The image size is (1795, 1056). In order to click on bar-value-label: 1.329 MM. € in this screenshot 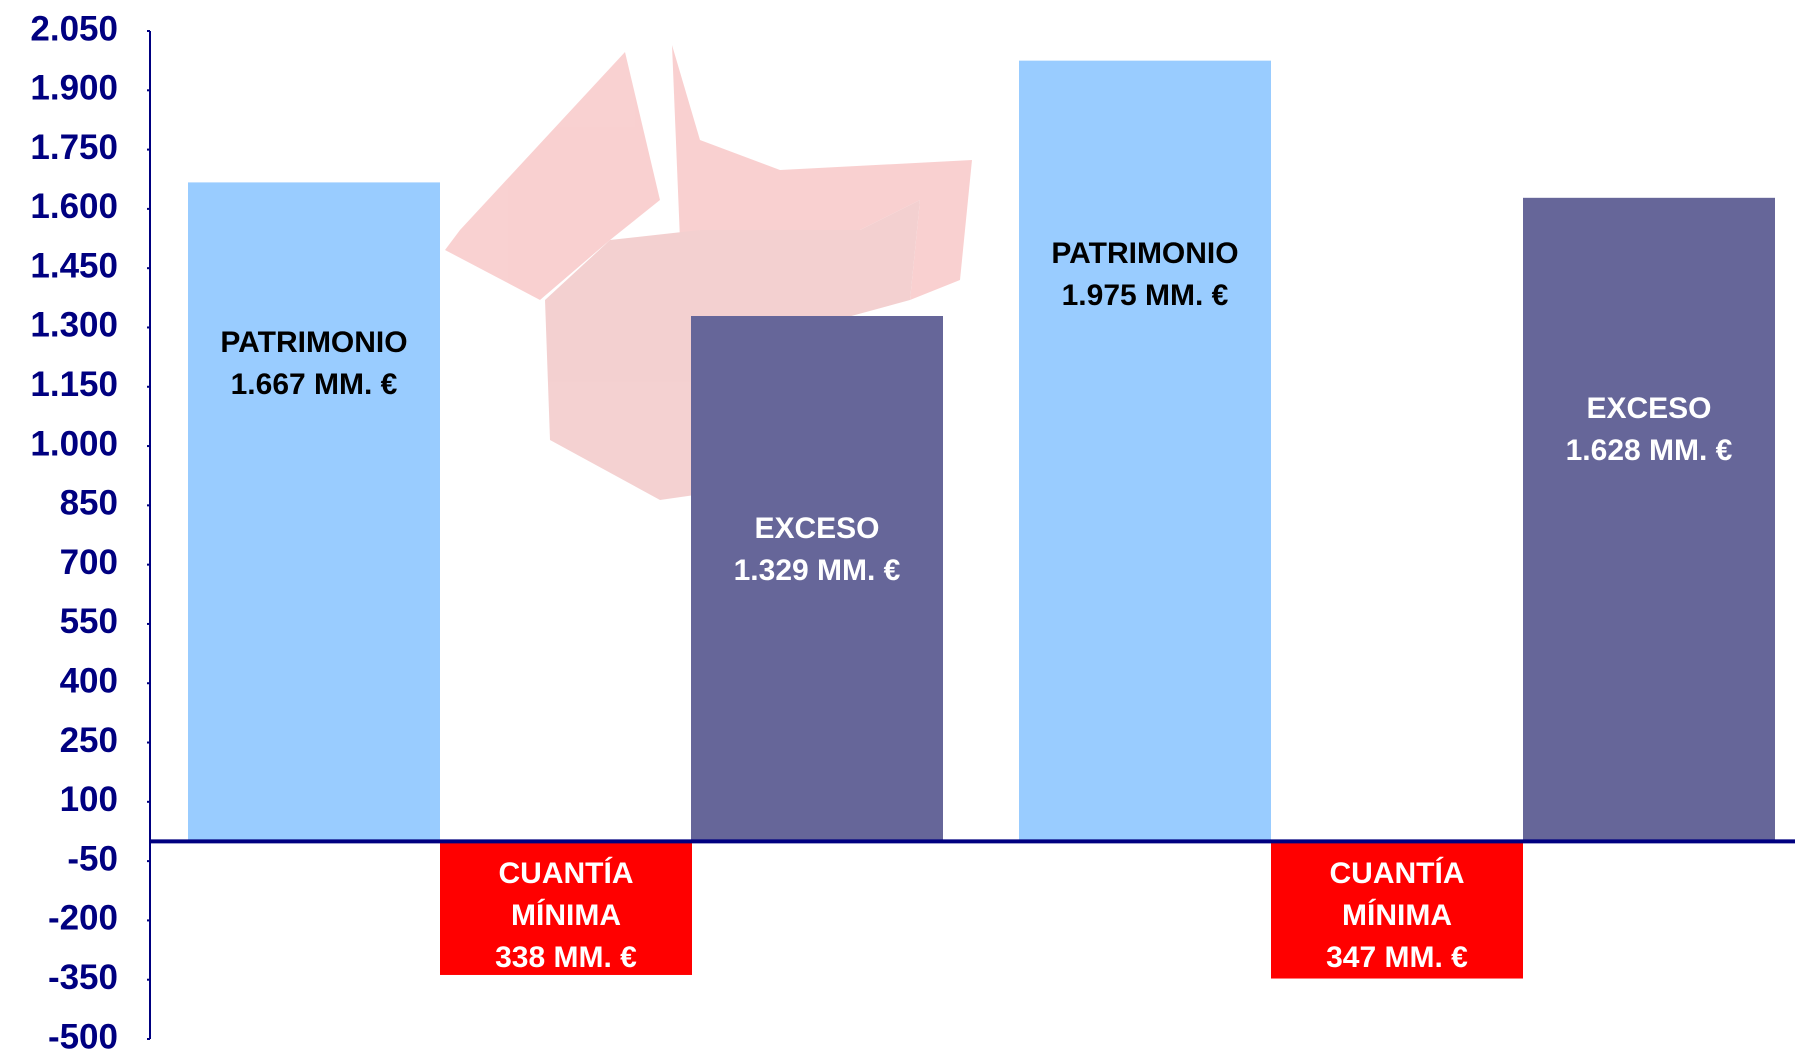, I will do `click(817, 570)`.